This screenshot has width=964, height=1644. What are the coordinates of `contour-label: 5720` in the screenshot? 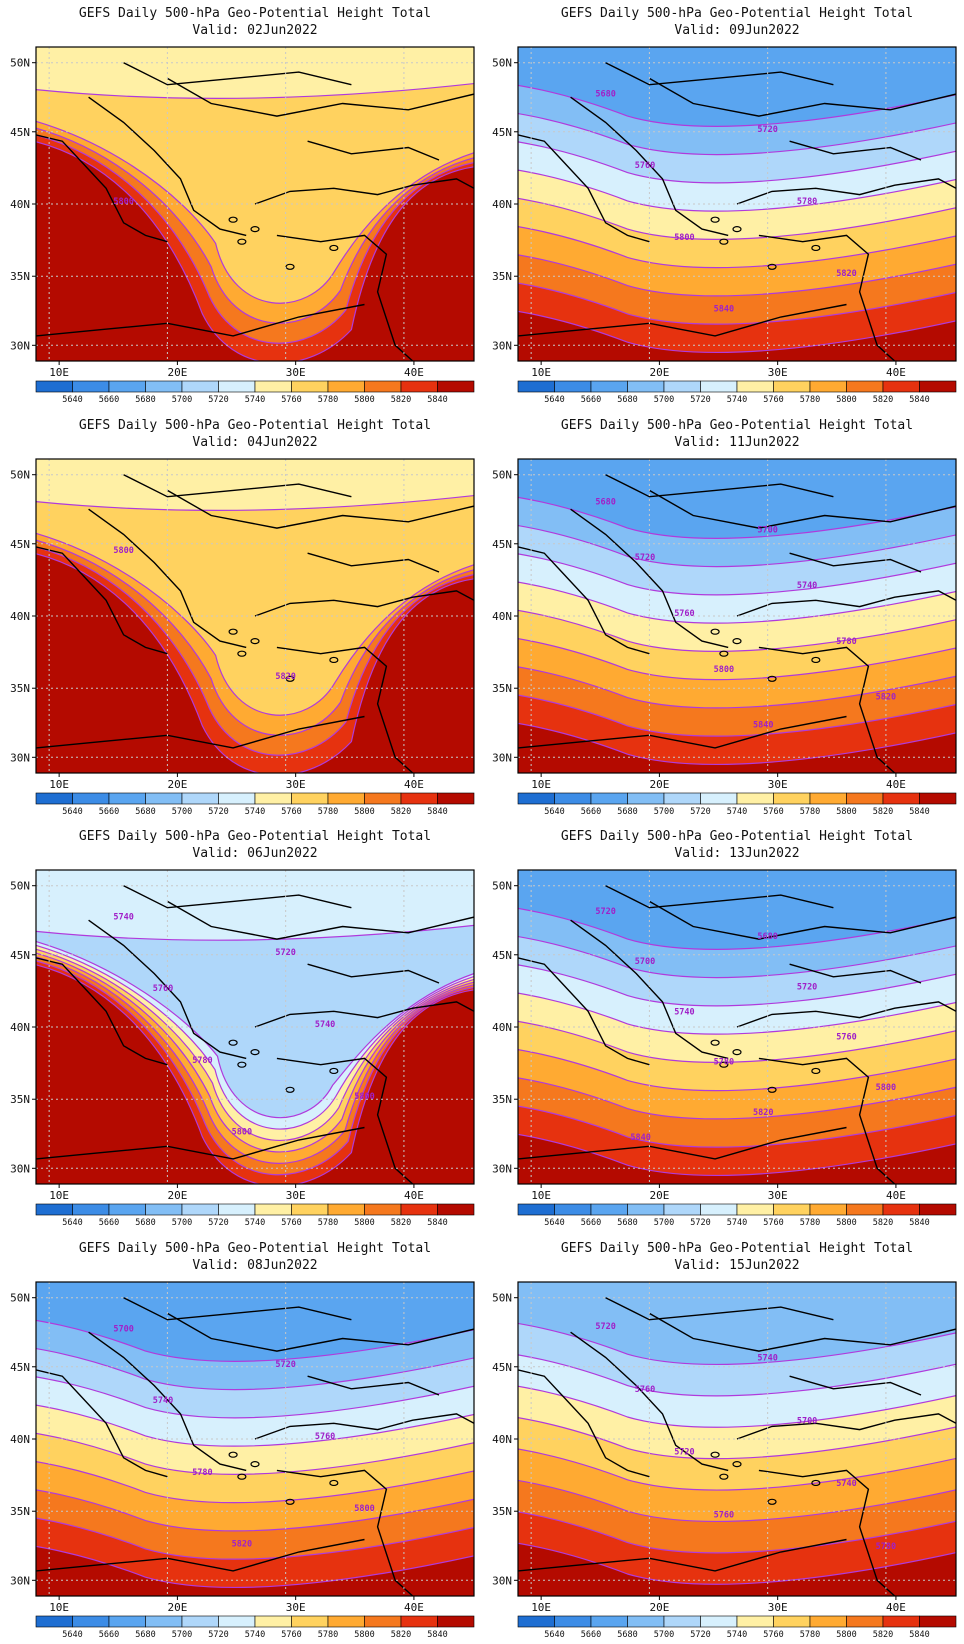 It's located at (285, 953).